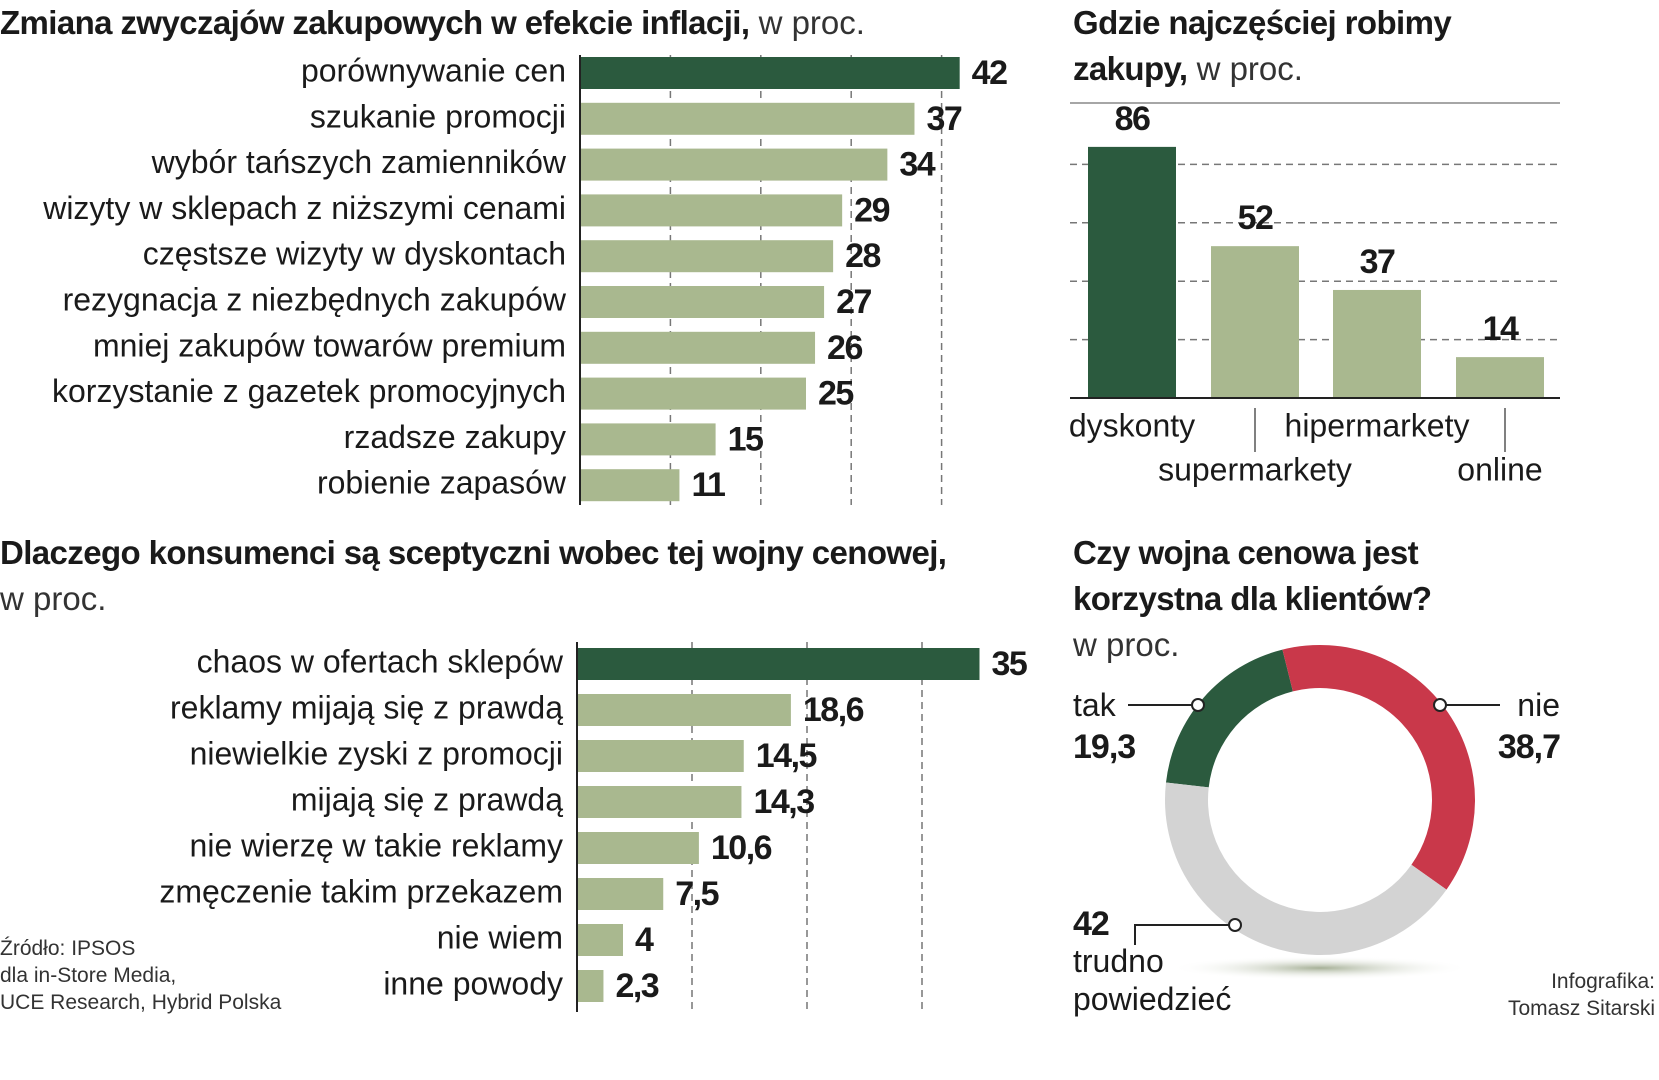  Describe the element at coordinates (1132, 425) in the screenshot. I see `category-label: dyskonty` at that location.